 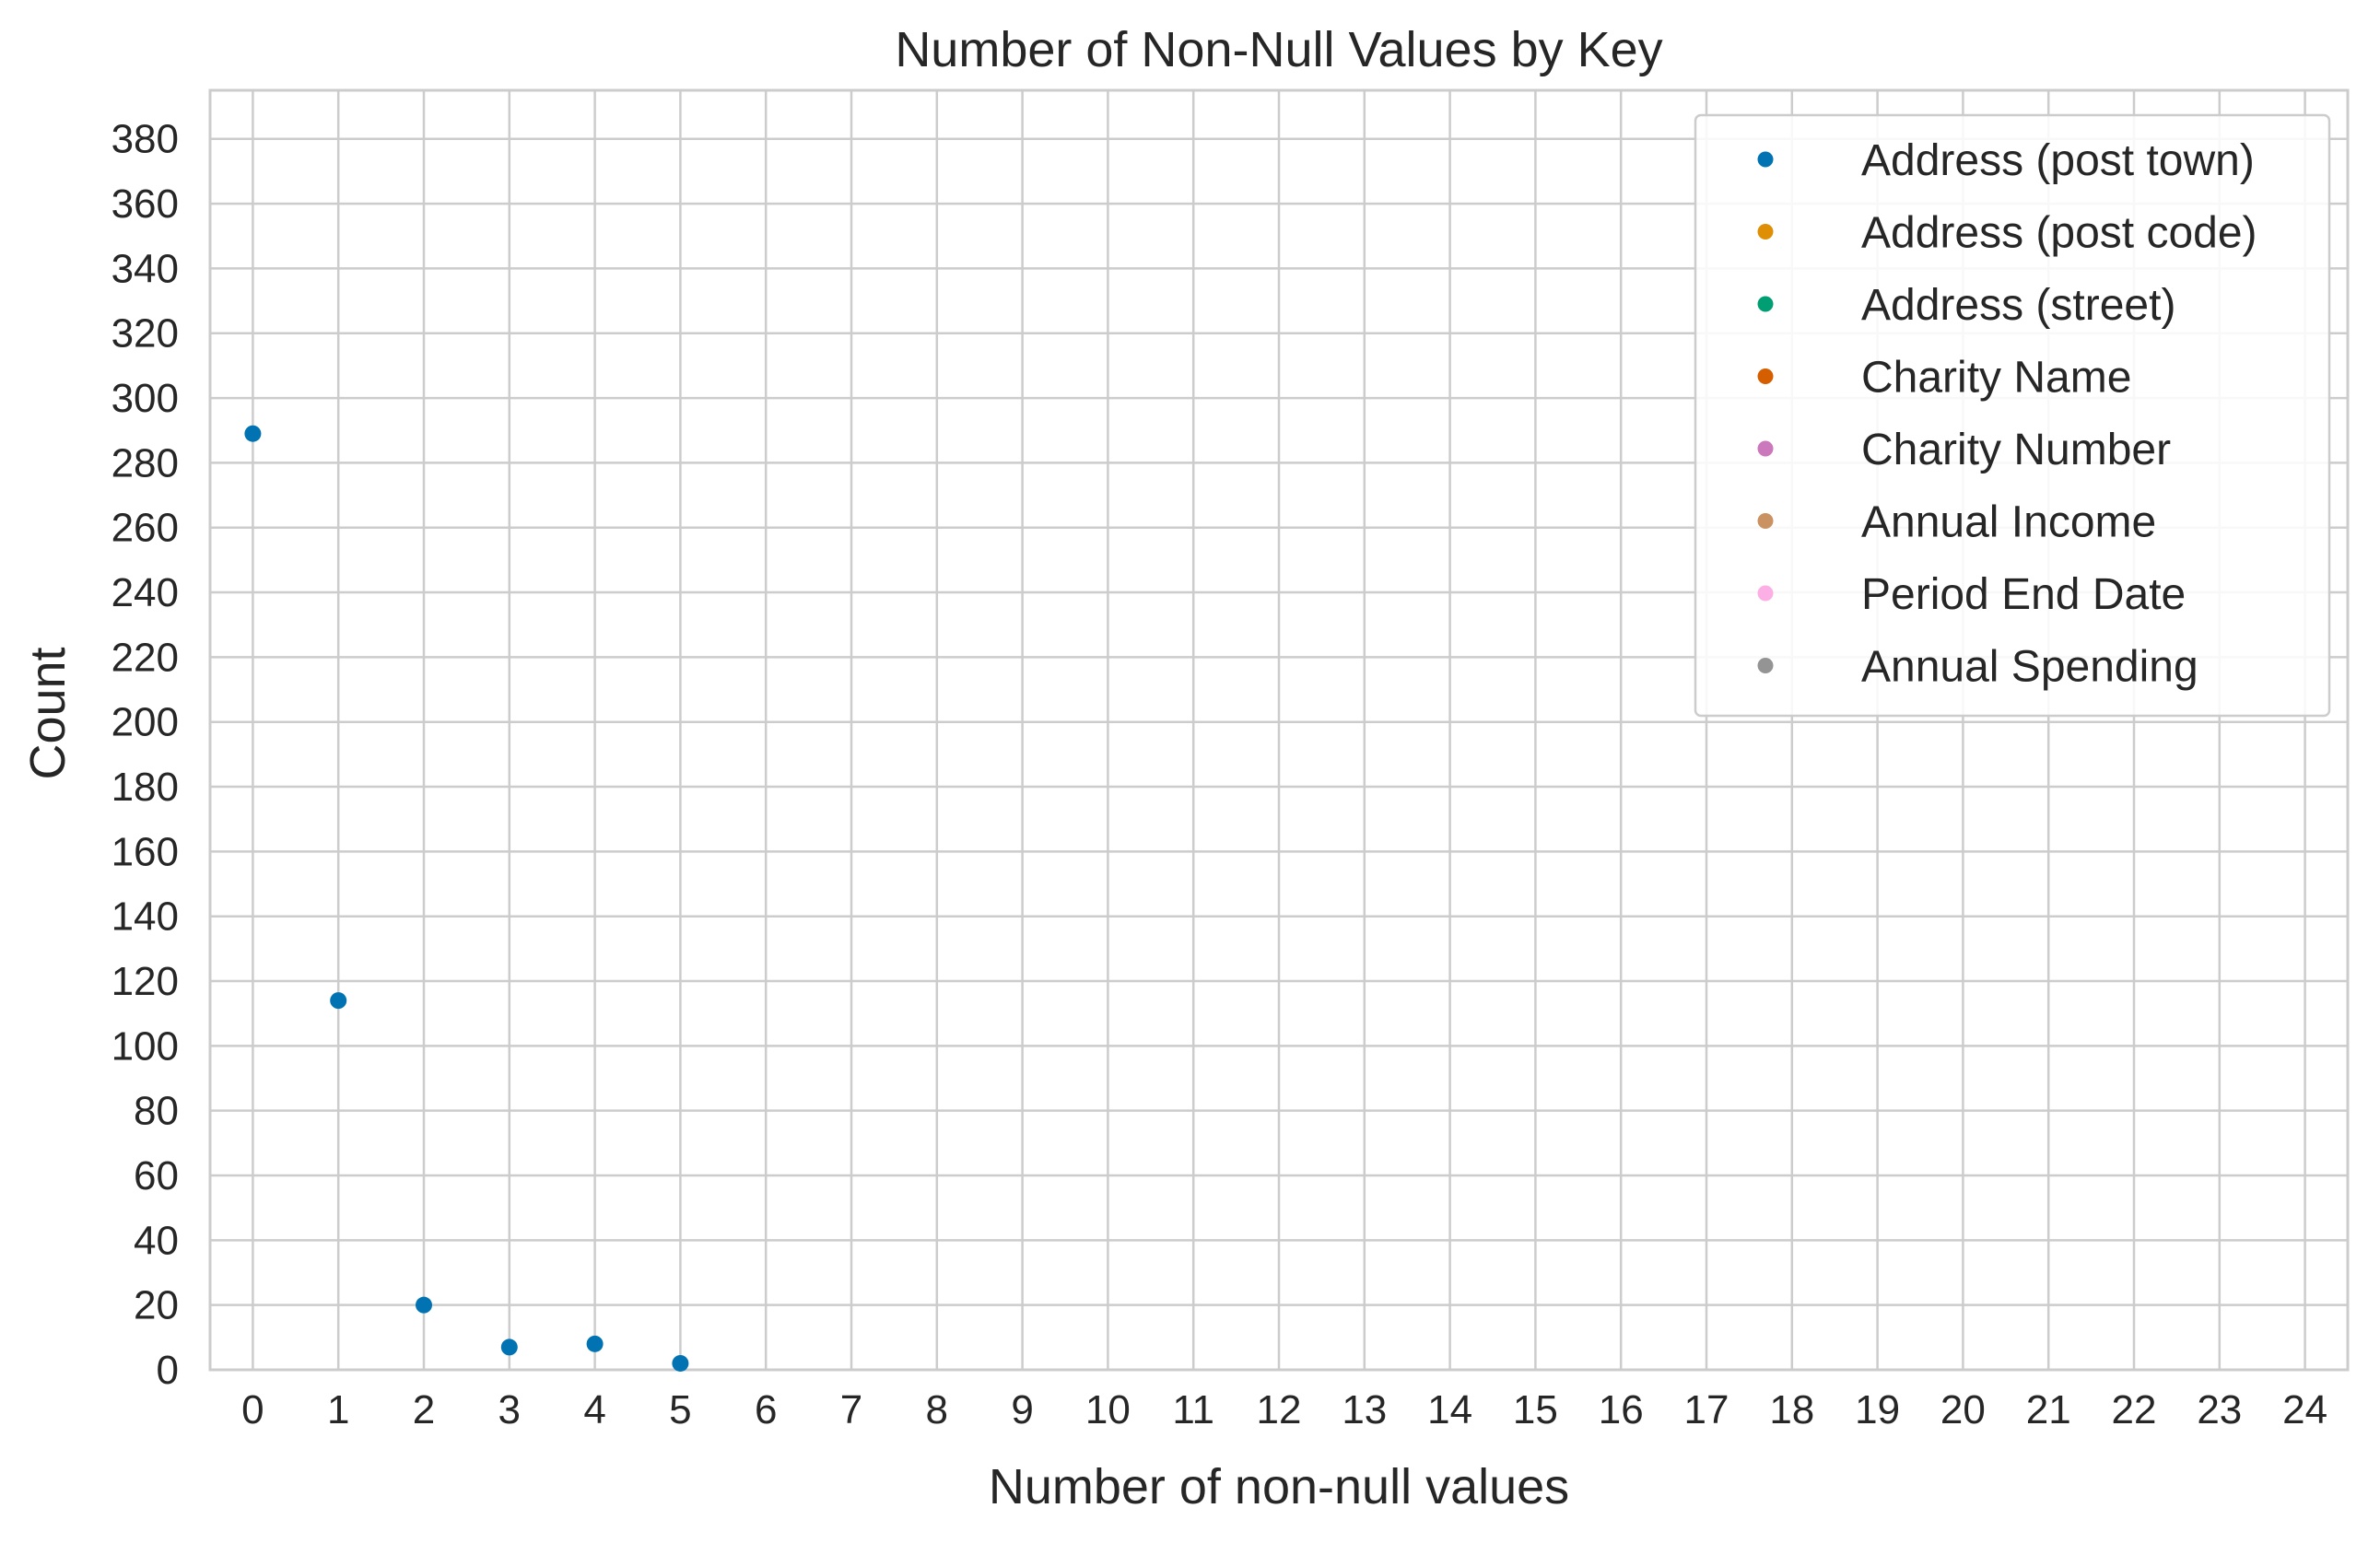 What do you see at coordinates (1706, 1409) in the screenshot?
I see `x-tick-label: 17` at bounding box center [1706, 1409].